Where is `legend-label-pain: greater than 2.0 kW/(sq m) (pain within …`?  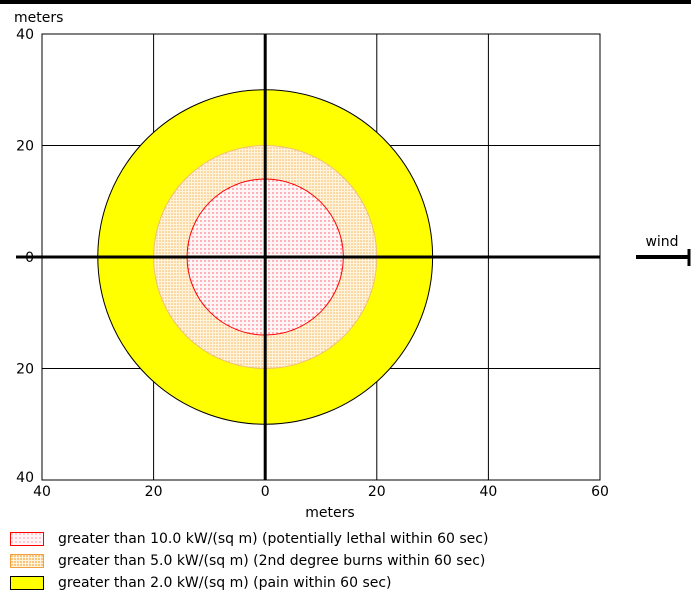 legend-label-pain: greater than 2.0 kW/(sq m) (pain within … is located at coordinates (225, 583).